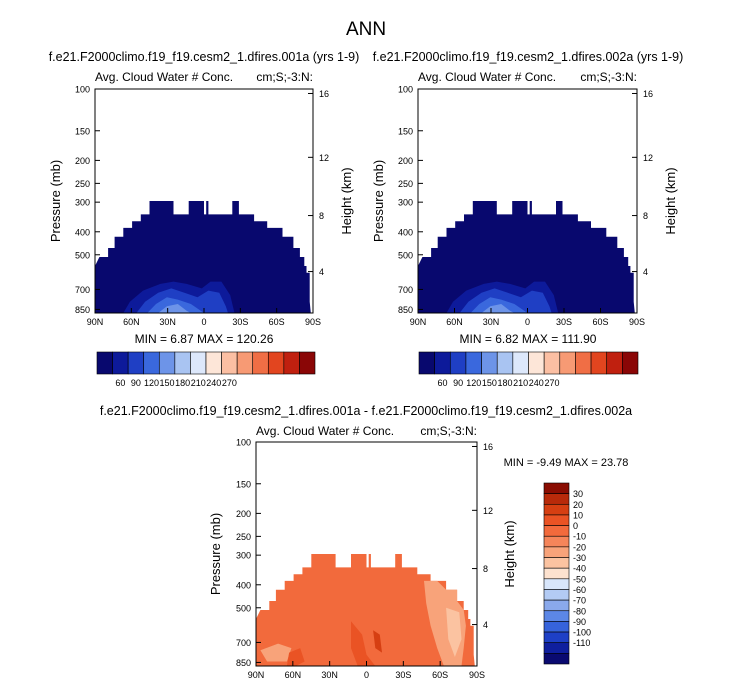 This screenshot has height=689, width=732. Describe the element at coordinates (95, 322) in the screenshot. I see `p1-xtick-label: 90N` at that location.